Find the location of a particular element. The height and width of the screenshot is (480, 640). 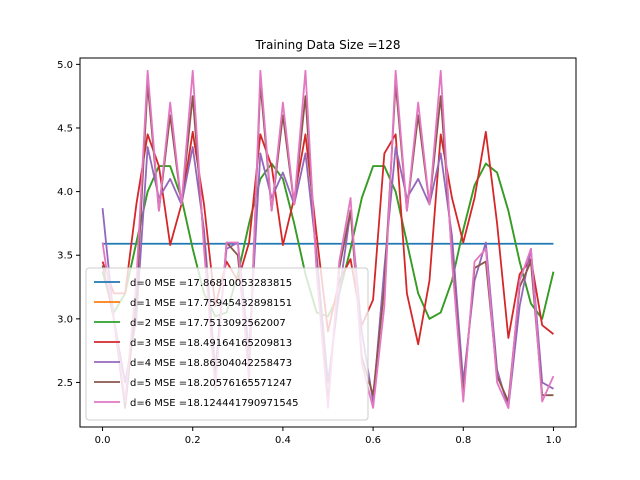

legend-label: d=2 MSE =17.7513092562007 is located at coordinates (208, 323).